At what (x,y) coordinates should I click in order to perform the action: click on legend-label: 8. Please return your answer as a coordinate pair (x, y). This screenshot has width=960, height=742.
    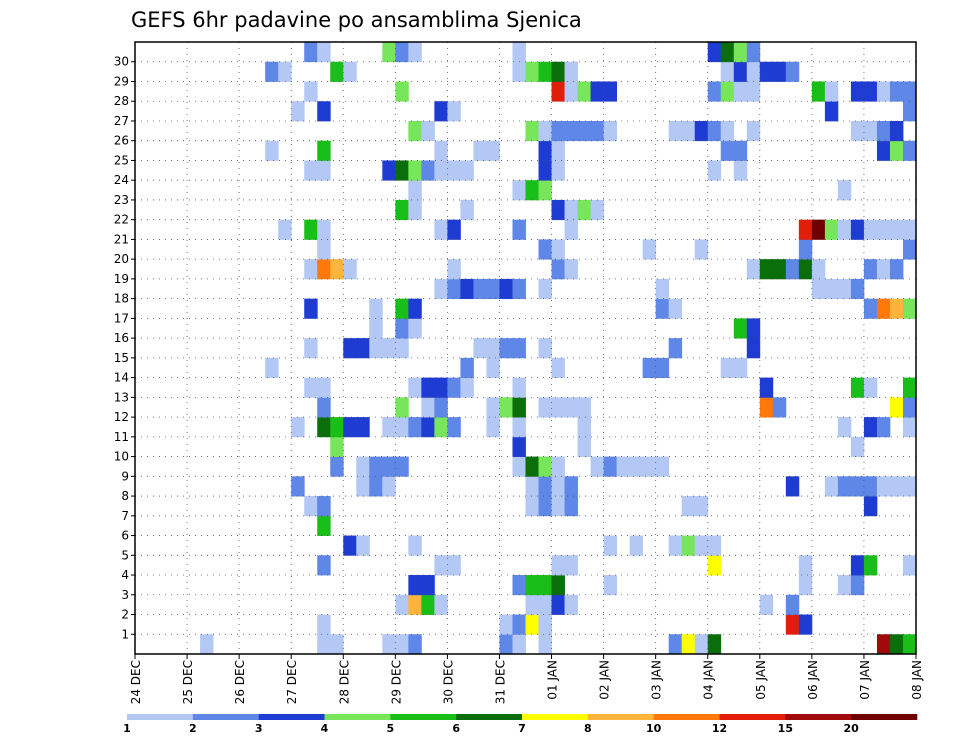
    Looking at the image, I should click on (588, 728).